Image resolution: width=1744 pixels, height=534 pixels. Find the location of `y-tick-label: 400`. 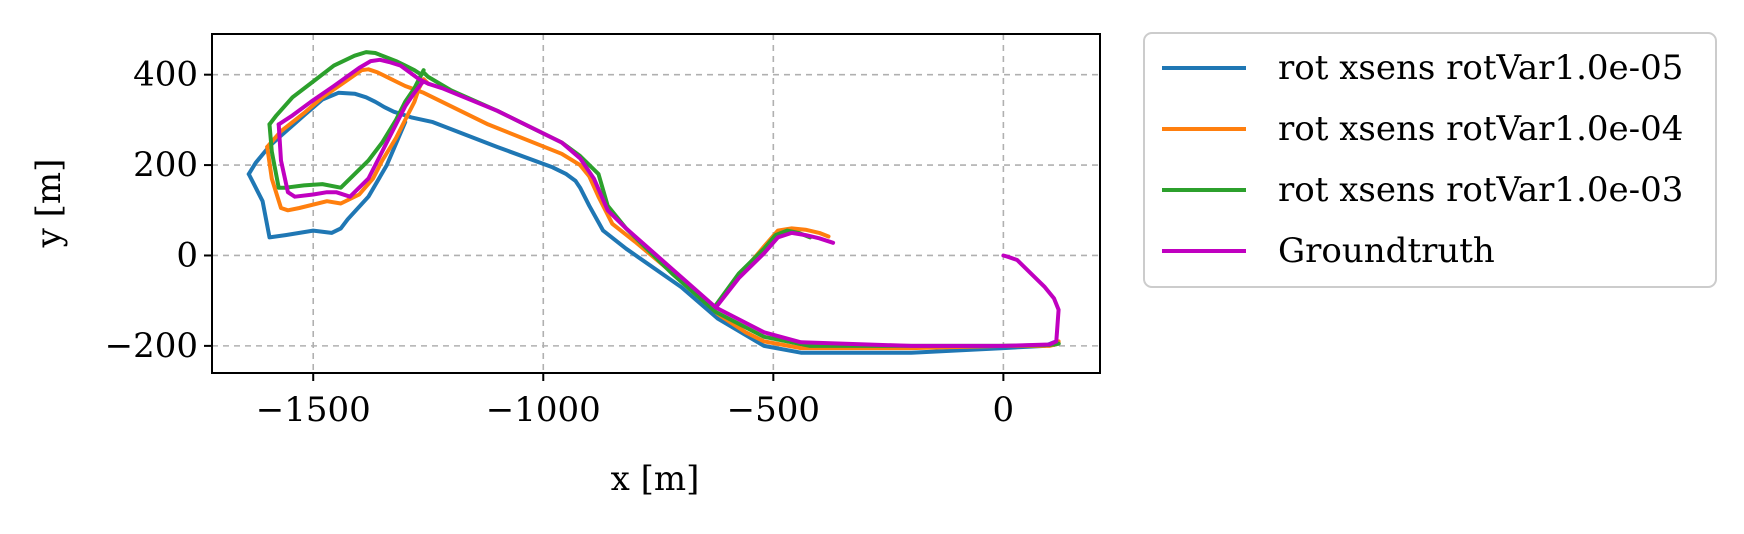

y-tick-label: 400 is located at coordinates (165, 75).